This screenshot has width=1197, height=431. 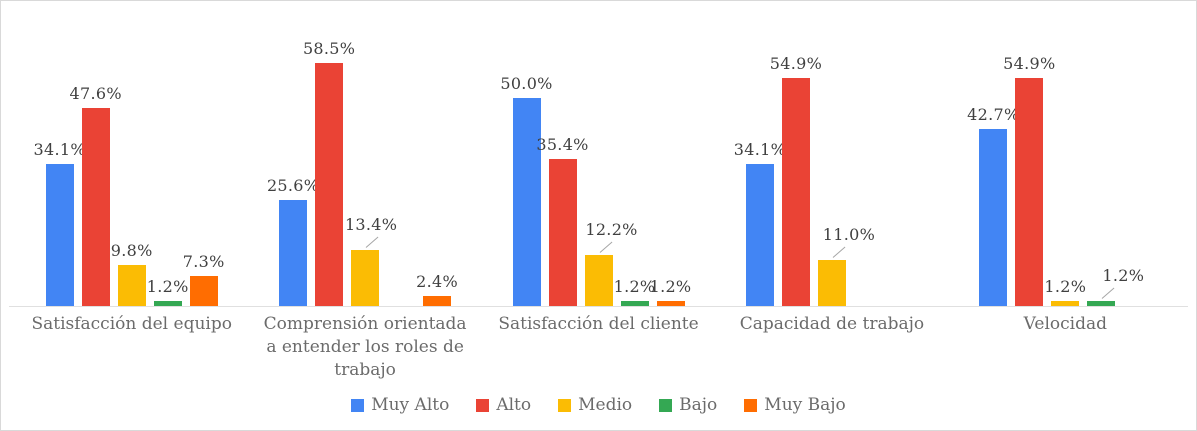 What do you see at coordinates (203, 160) in the screenshot?
I see `bar-slot: 7.3%` at bounding box center [203, 160].